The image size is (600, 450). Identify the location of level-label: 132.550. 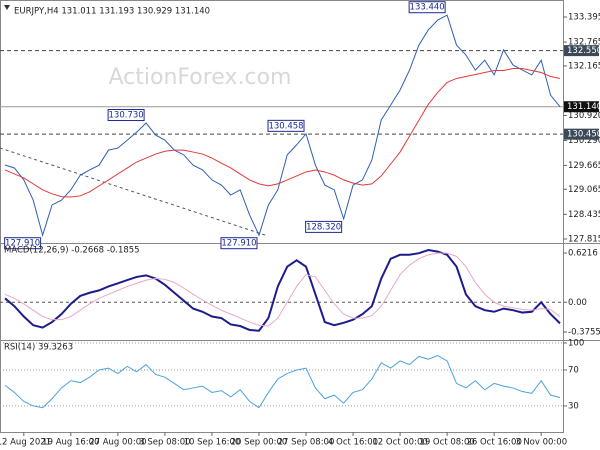
(583, 51).